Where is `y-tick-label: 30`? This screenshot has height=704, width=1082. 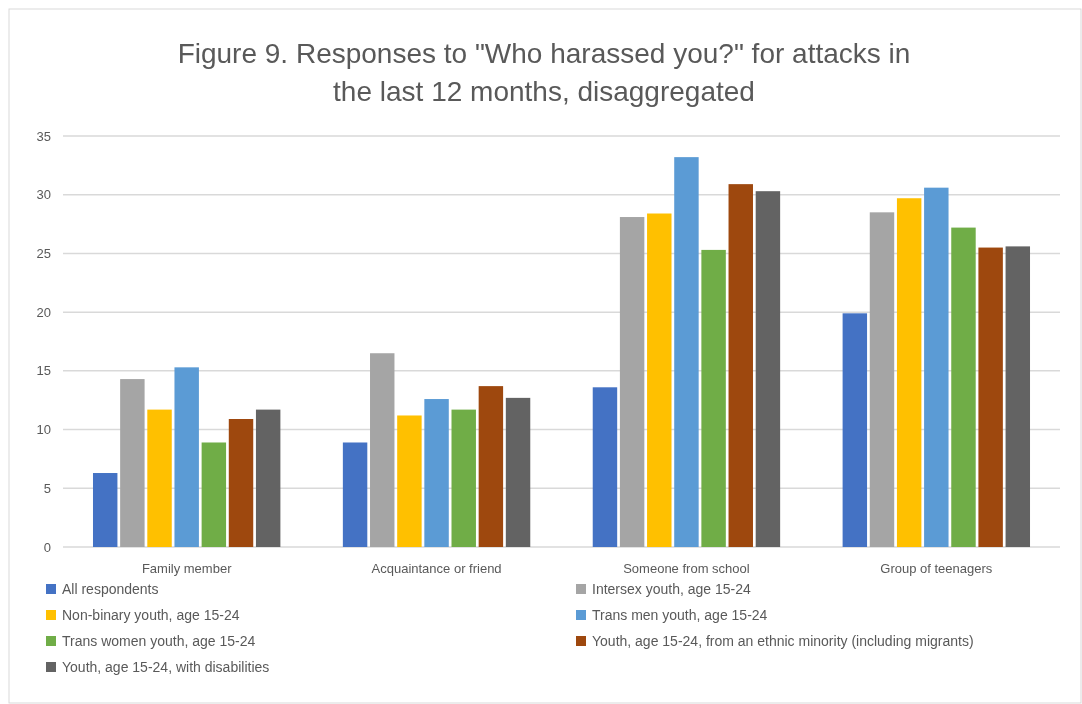 y-tick-label: 30 is located at coordinates (43, 195).